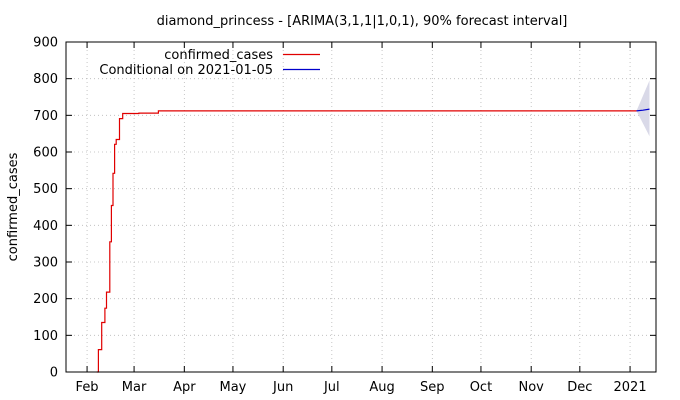 This screenshot has height=400, width=680. What do you see at coordinates (54, 373) in the screenshot?
I see `y-tick-label: 0` at bounding box center [54, 373].